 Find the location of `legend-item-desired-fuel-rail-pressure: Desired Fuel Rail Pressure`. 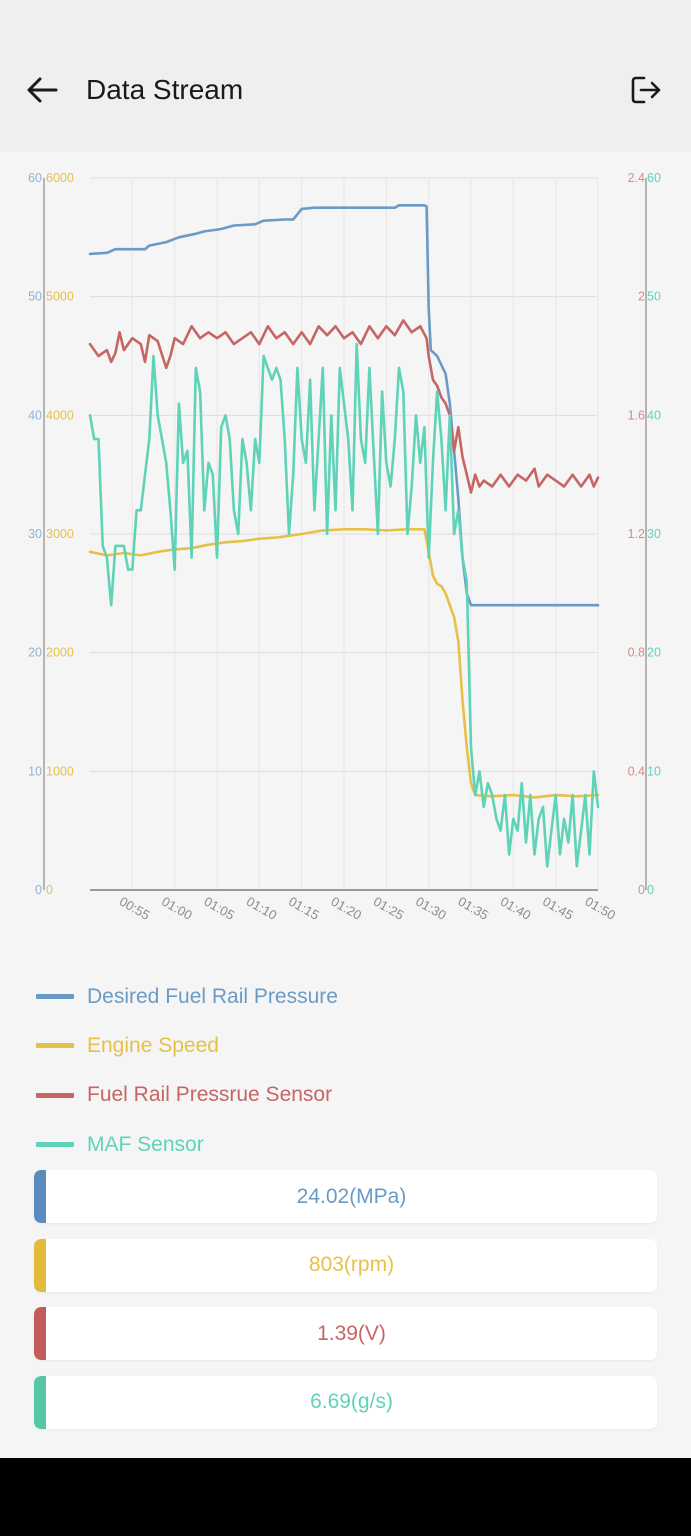

legend-item-desired-fuel-rail-pressure: Desired Fuel Rail Pressure is located at coordinates (346, 996).